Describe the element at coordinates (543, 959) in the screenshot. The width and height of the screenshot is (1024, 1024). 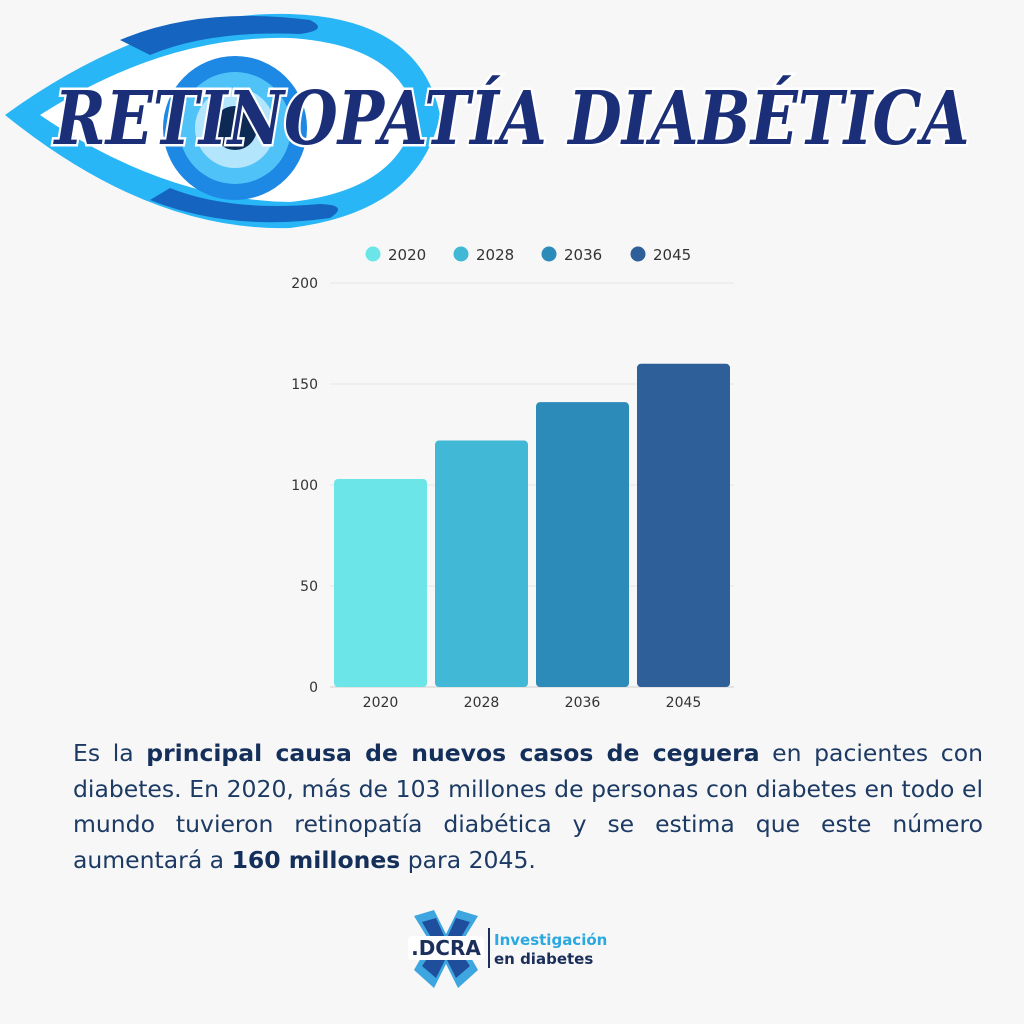
I see `logo-line-2: en diabetes` at that location.